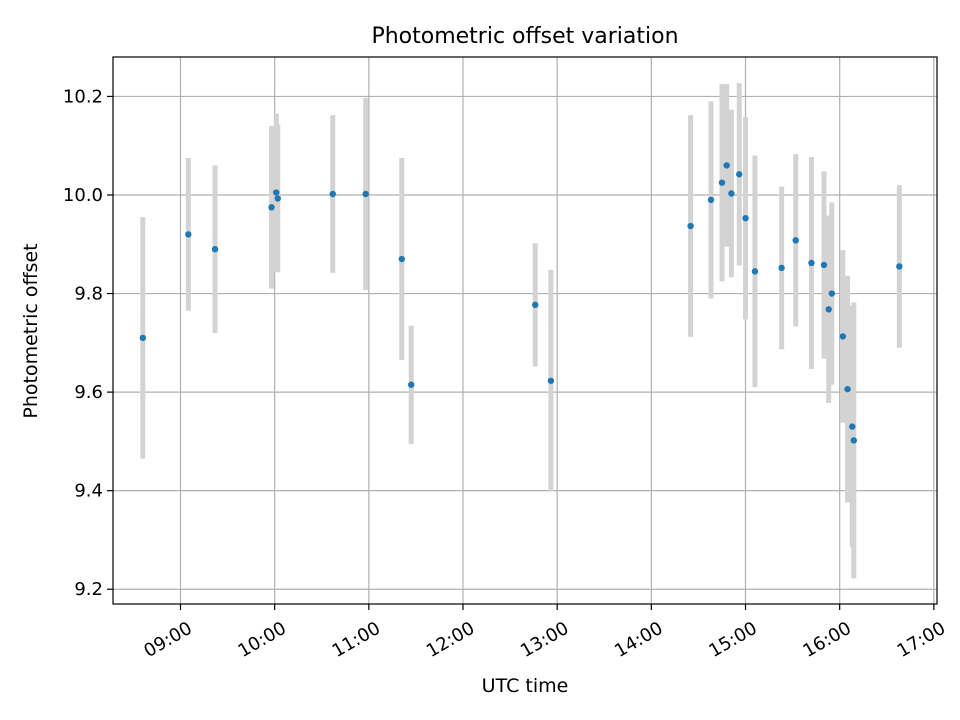 Image resolution: width=960 pixels, height=720 pixels. I want to click on x-axis-label: UTC time, so click(525, 686).